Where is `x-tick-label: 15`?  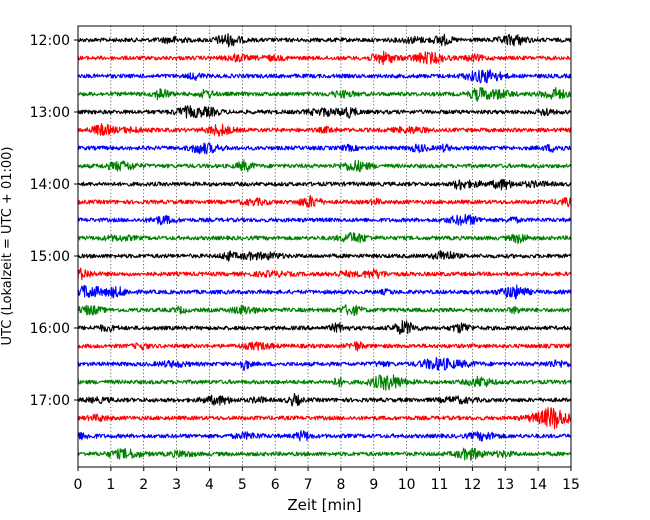
x-tick-label: 15 is located at coordinates (571, 485).